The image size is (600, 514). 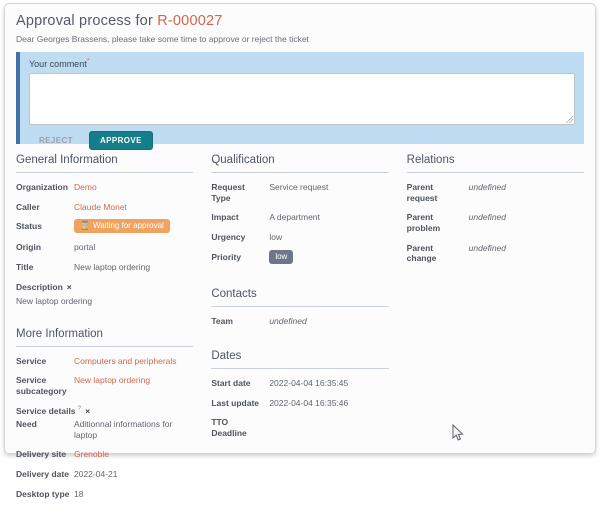 I want to click on field-label: Service details? ×, so click(x=53, y=411).